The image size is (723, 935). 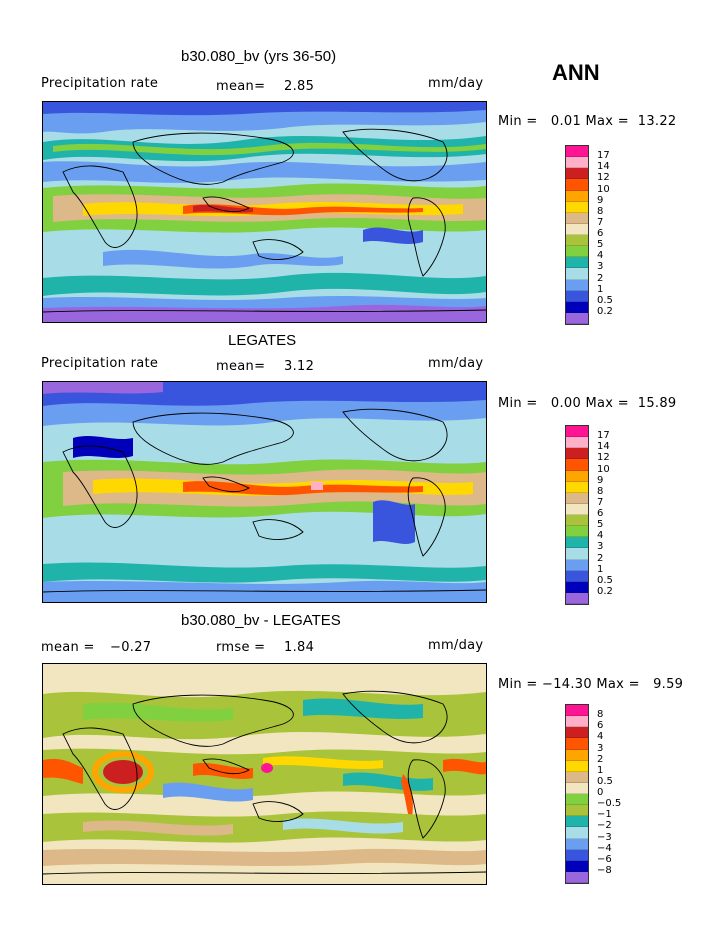 I want to click on panel3-max-label: Max =, so click(x=618, y=684).